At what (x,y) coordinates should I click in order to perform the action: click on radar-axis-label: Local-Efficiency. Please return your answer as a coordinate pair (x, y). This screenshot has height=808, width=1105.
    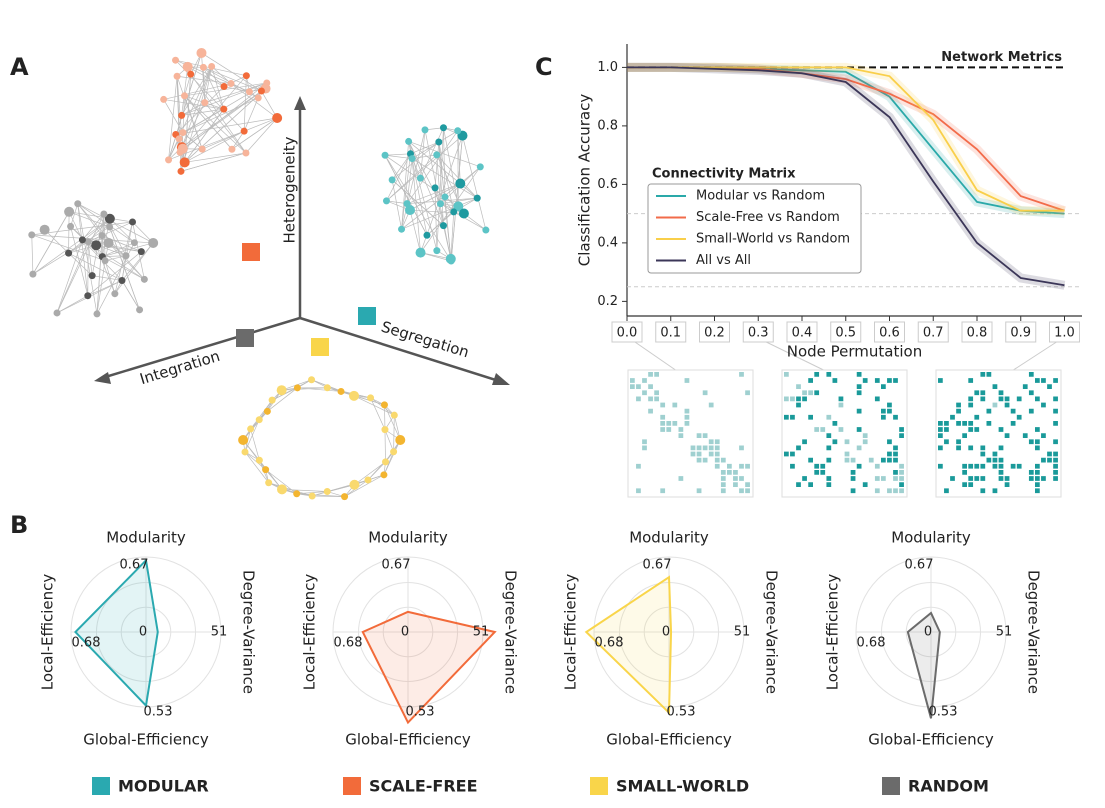
    Looking at the image, I should click on (310, 632).